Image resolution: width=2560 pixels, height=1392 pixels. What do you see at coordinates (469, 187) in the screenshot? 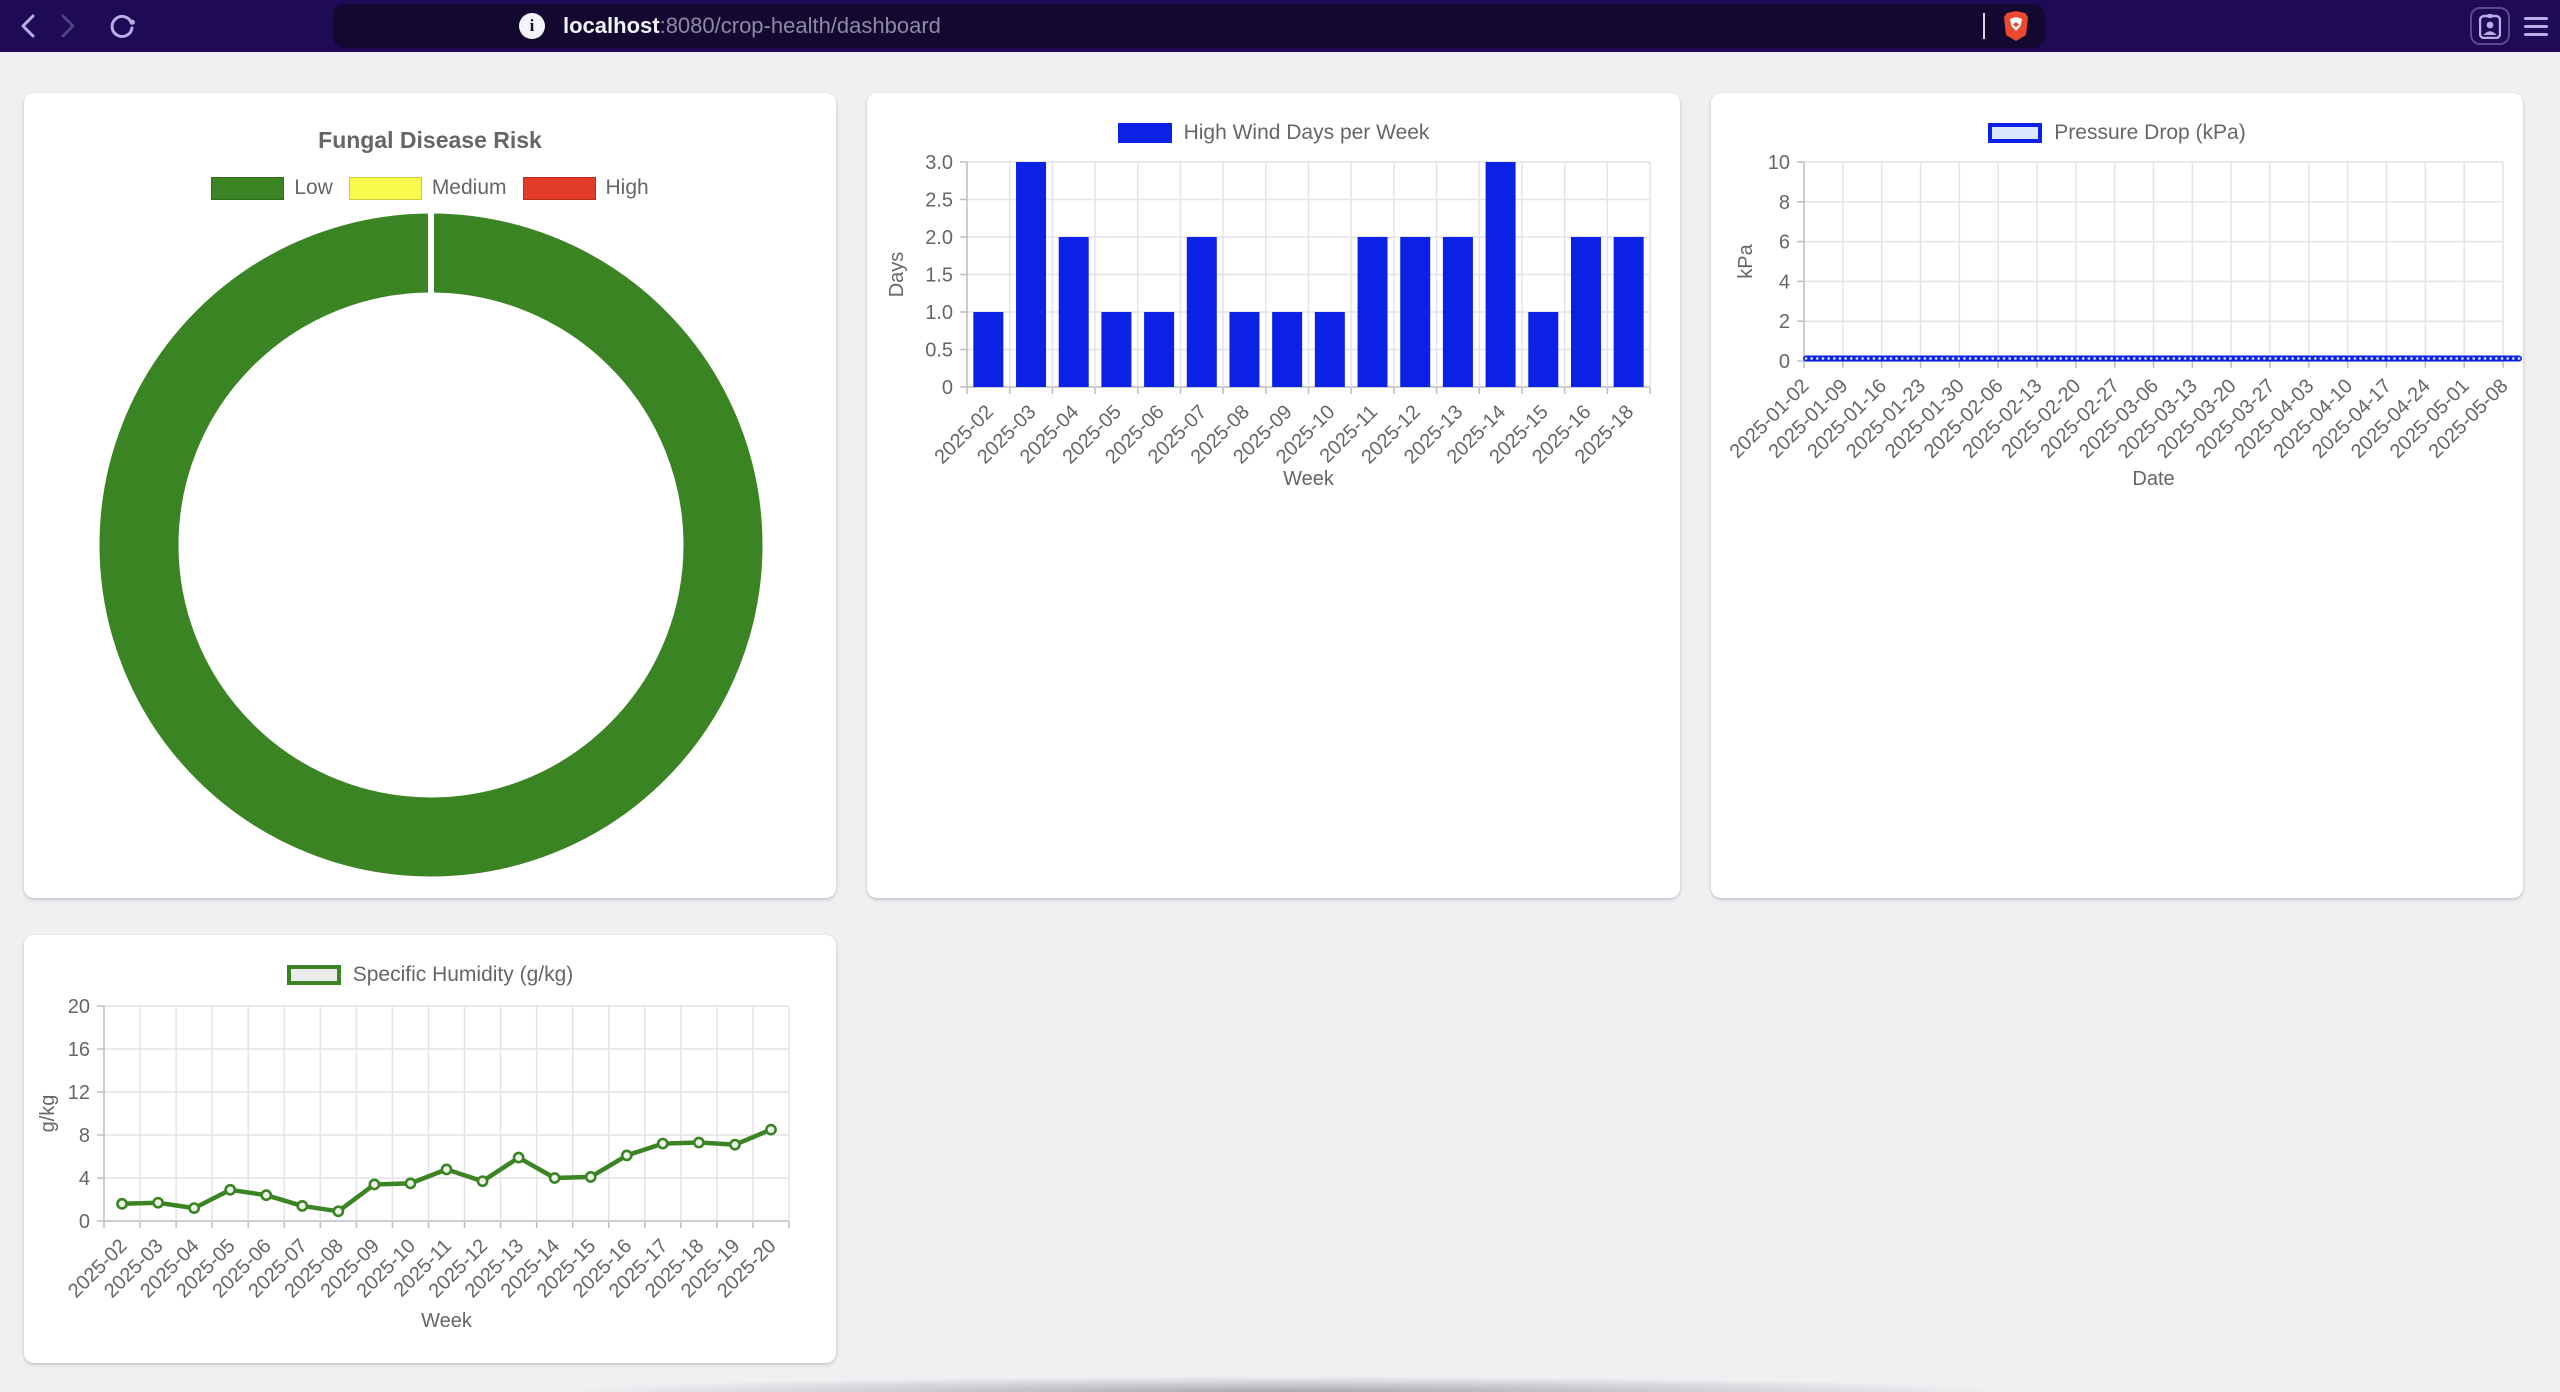
I see `legend-label: Medium` at bounding box center [469, 187].